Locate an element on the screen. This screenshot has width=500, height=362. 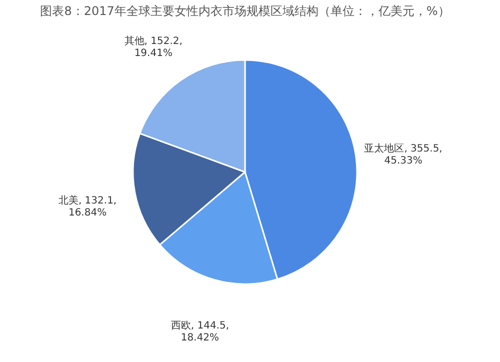
slice-label: 北美, 132.1, 16.84% is located at coordinates (87, 206).